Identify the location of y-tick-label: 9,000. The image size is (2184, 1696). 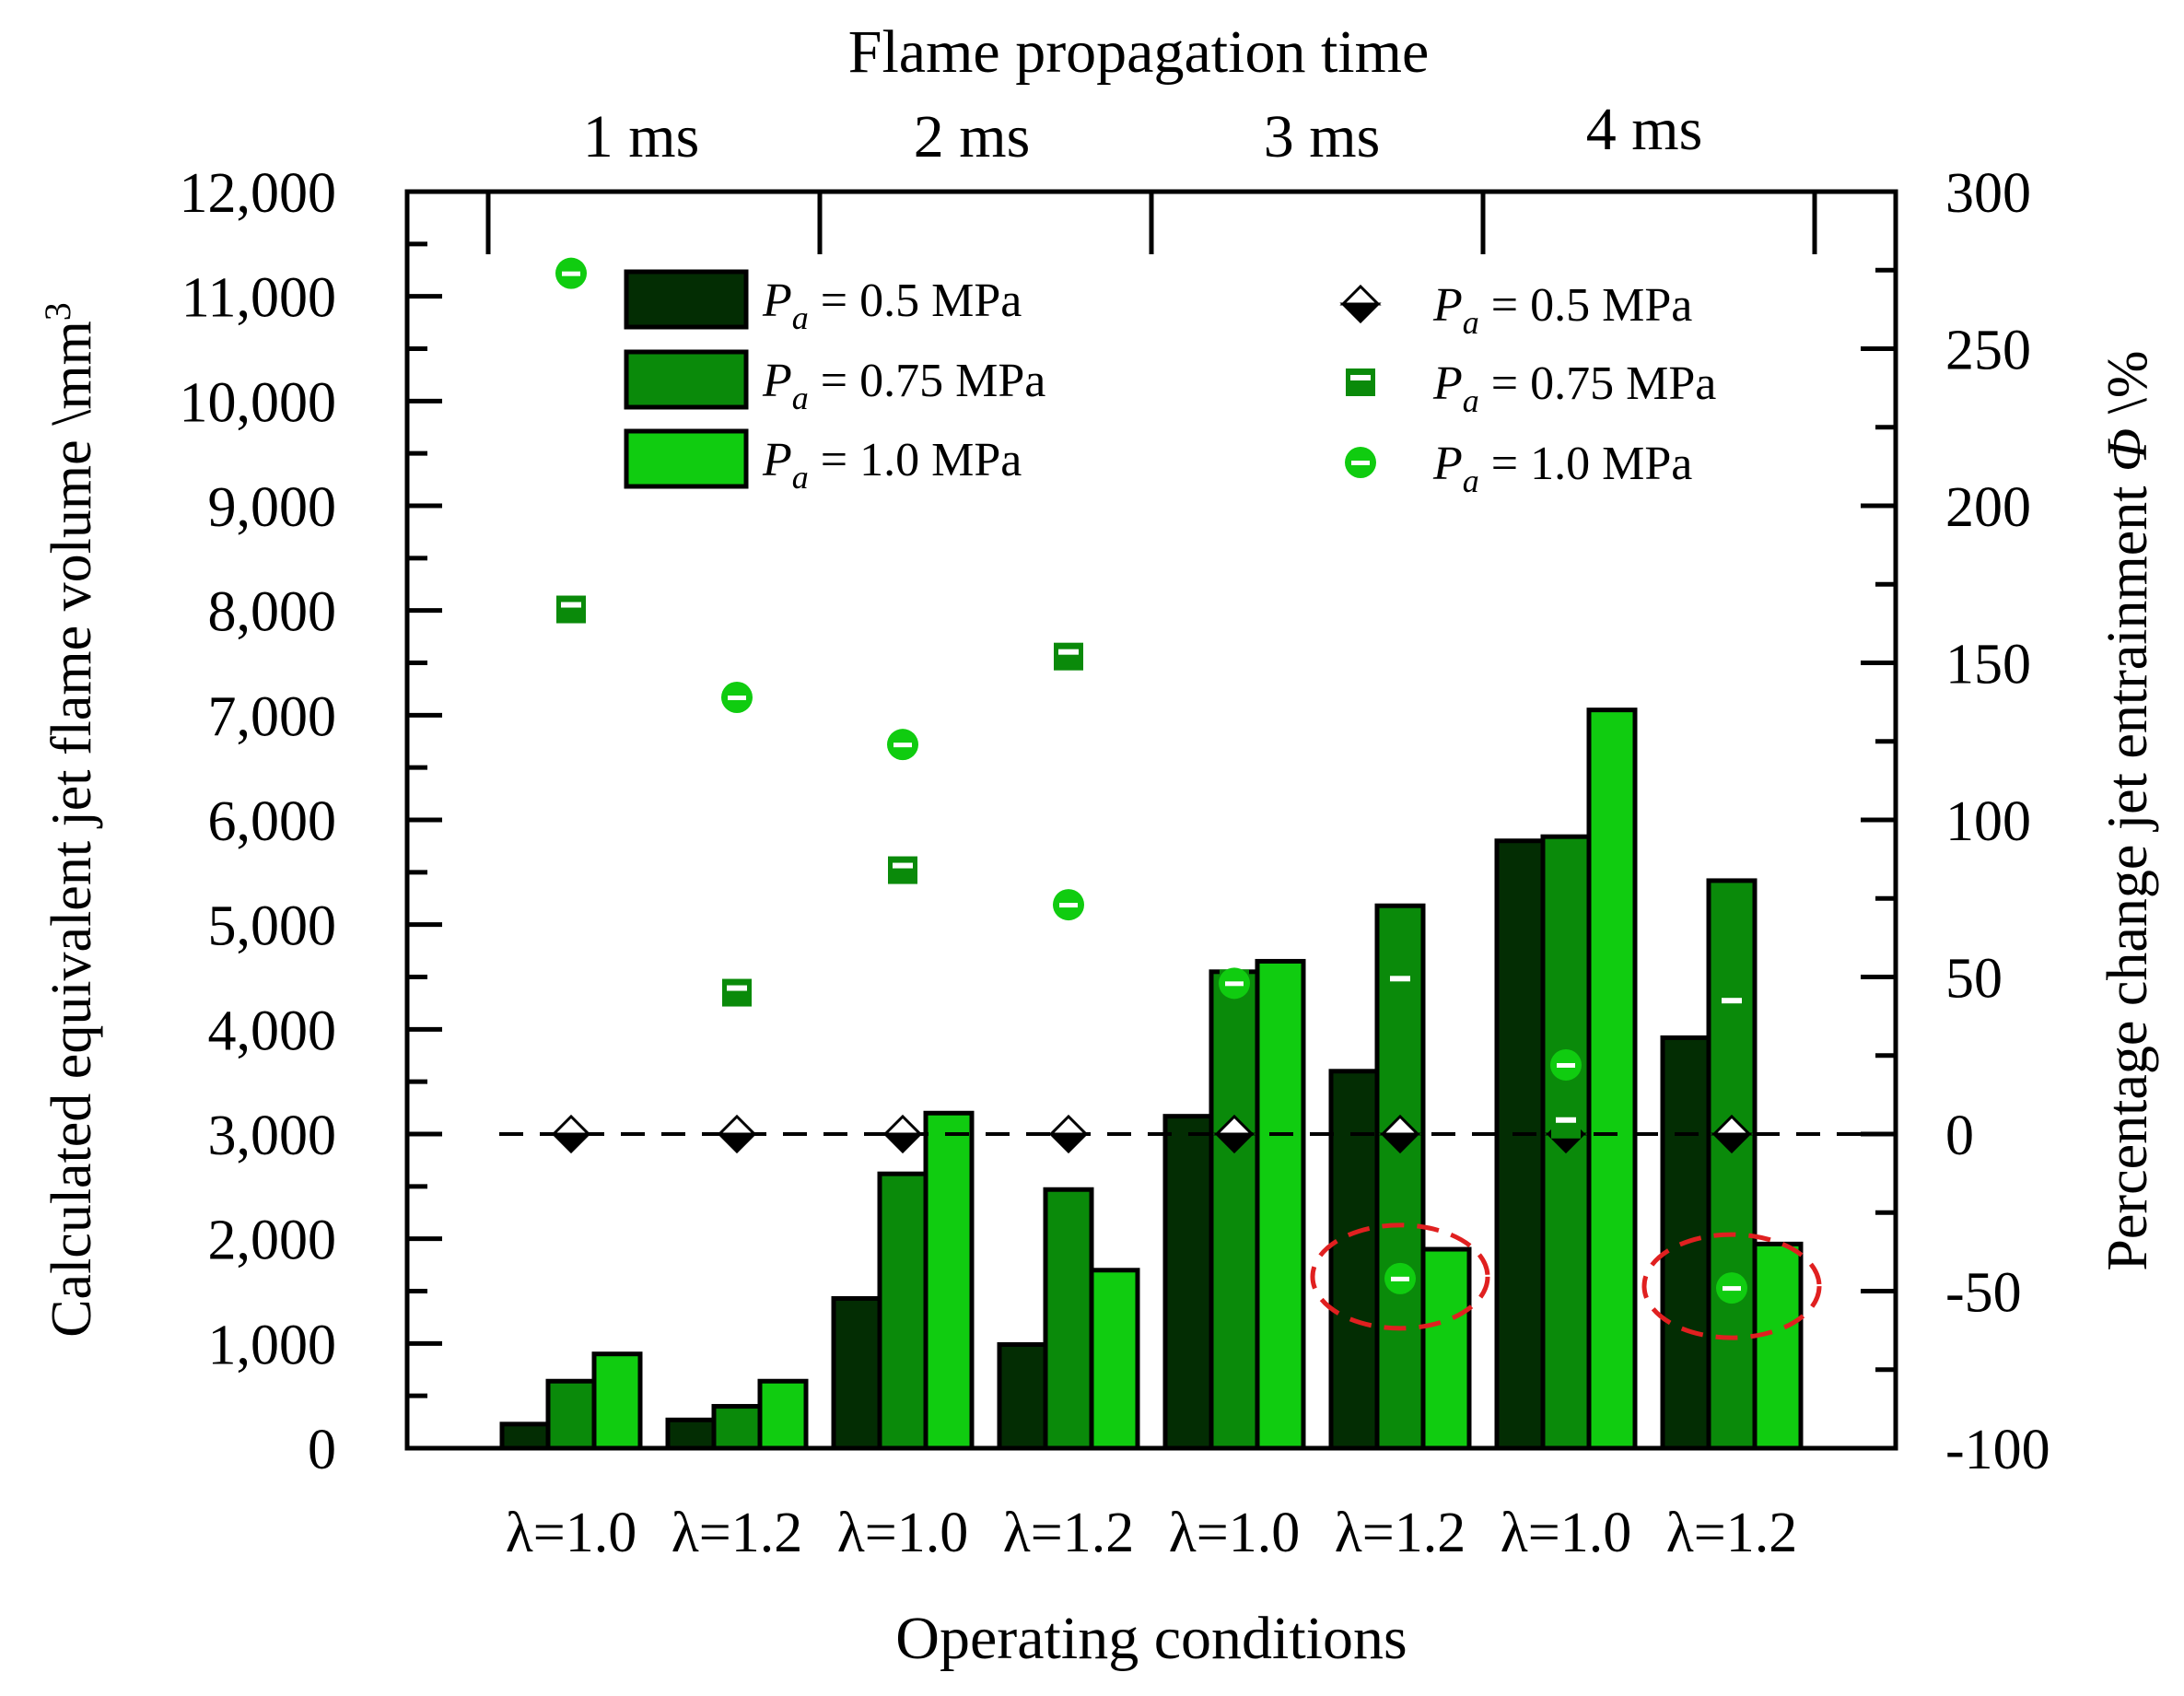
(272, 507).